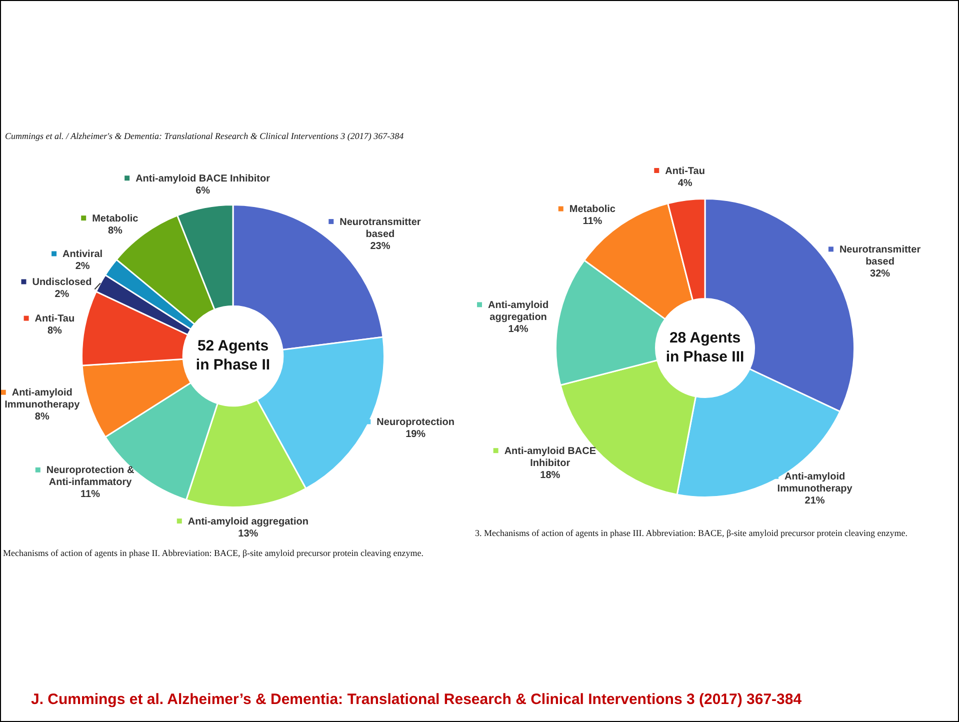 This screenshot has height=722, width=959. I want to click on data-label: 23%, so click(380, 246).